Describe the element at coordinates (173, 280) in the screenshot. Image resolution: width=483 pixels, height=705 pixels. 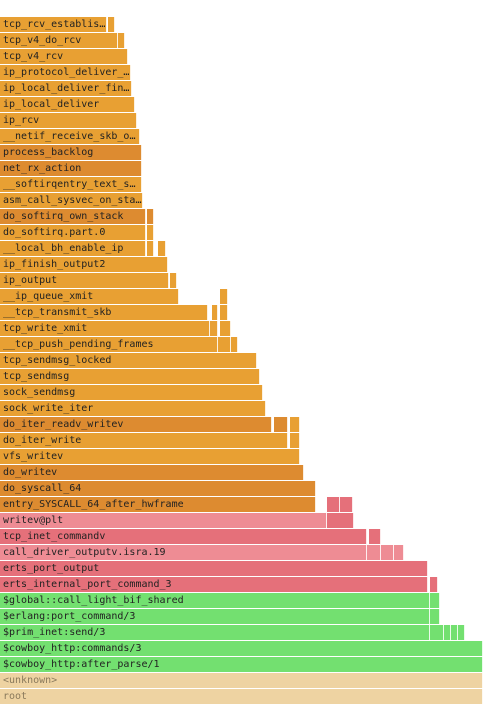
I see `frame-ip-output-sib` at that location.